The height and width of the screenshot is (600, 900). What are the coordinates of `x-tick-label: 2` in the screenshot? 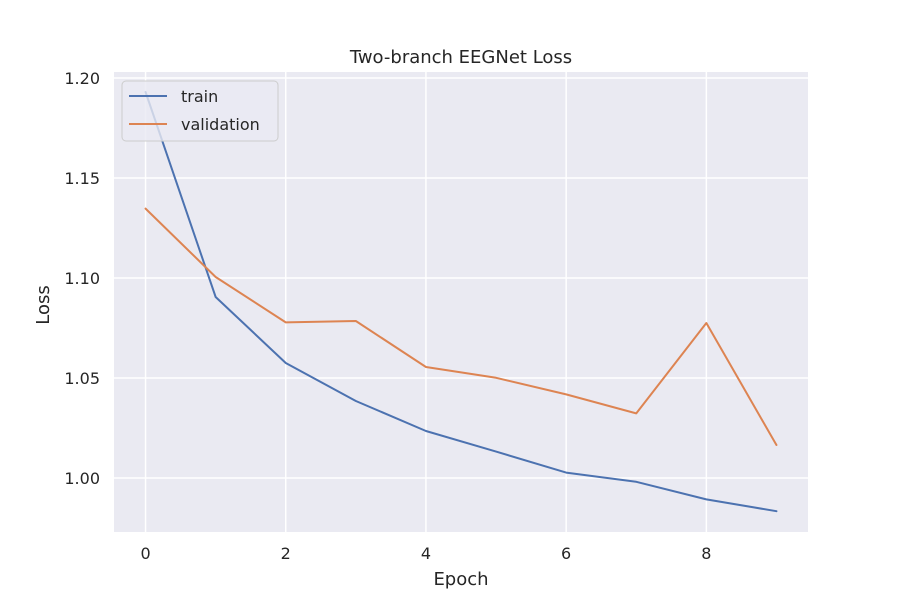 It's located at (286, 553).